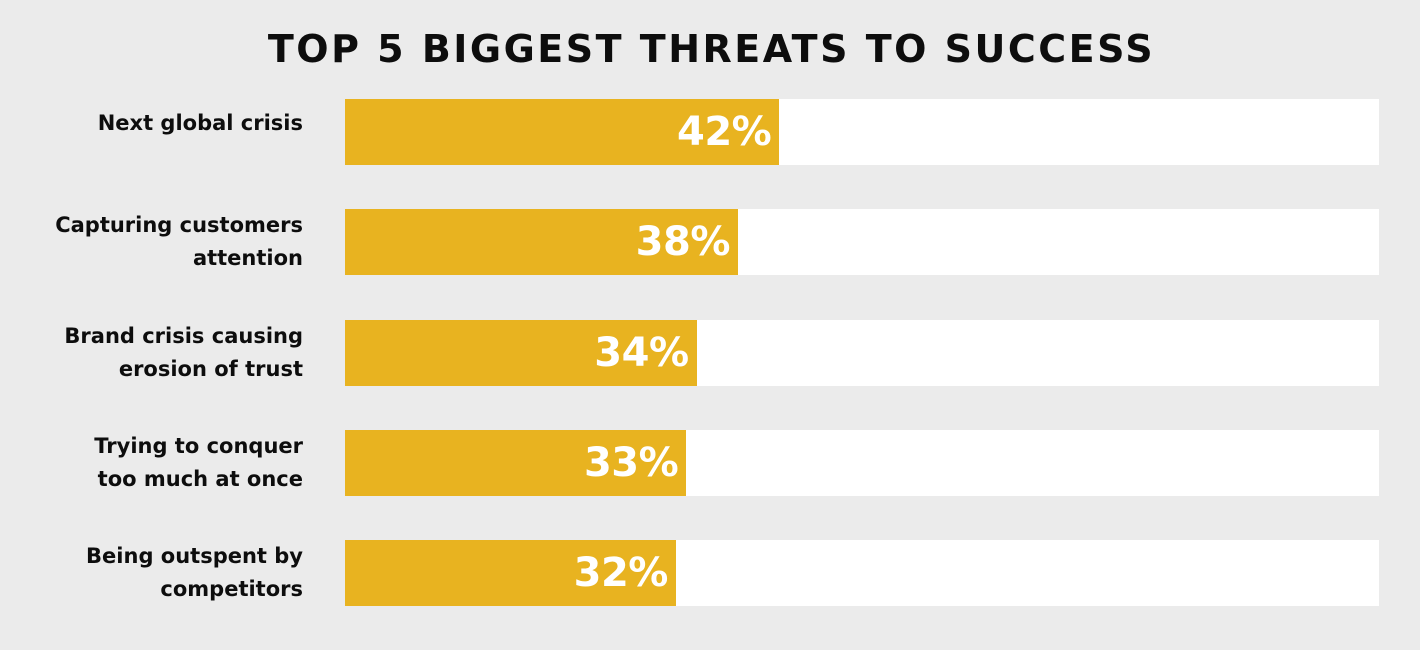  Describe the element at coordinates (683, 242) in the screenshot. I see `value-label: 38%` at that location.